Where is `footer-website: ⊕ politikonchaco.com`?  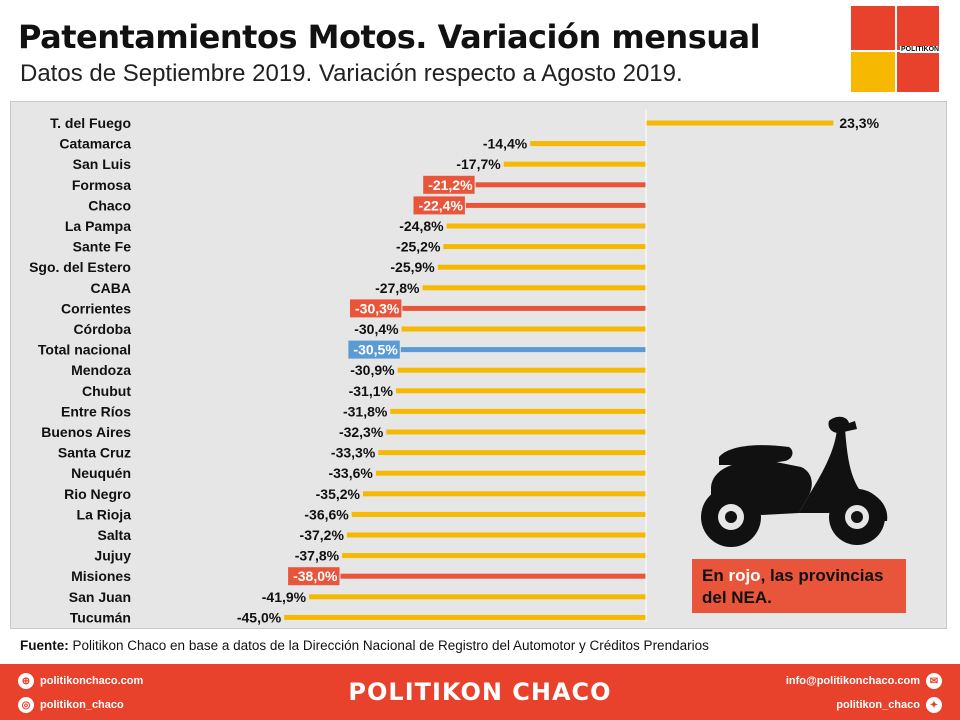 footer-website: ⊕ politikonchaco.com is located at coordinates (80, 681).